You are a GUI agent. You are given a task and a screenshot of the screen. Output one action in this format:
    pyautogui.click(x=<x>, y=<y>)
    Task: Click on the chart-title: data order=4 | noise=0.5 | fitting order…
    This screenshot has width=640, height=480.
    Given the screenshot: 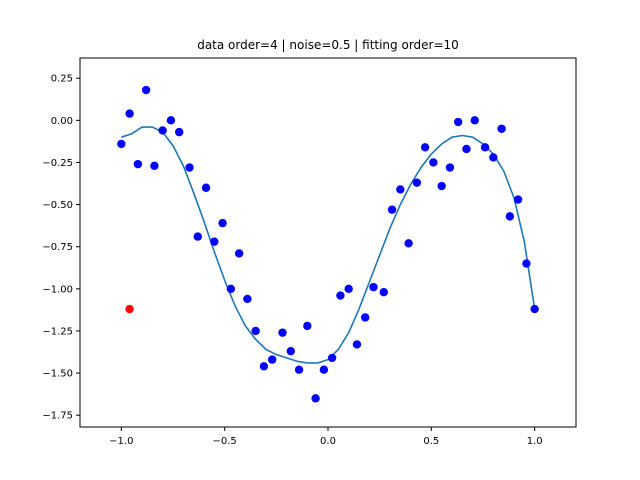 What is the action you would take?
    pyautogui.click(x=328, y=45)
    